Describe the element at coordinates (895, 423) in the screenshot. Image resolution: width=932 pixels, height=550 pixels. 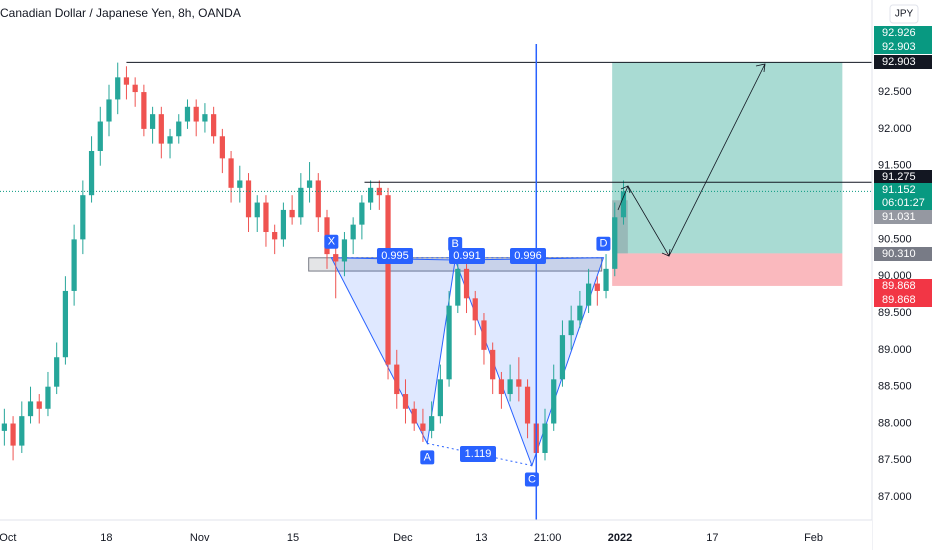
I see `y-tick-label: 88.000` at that location.